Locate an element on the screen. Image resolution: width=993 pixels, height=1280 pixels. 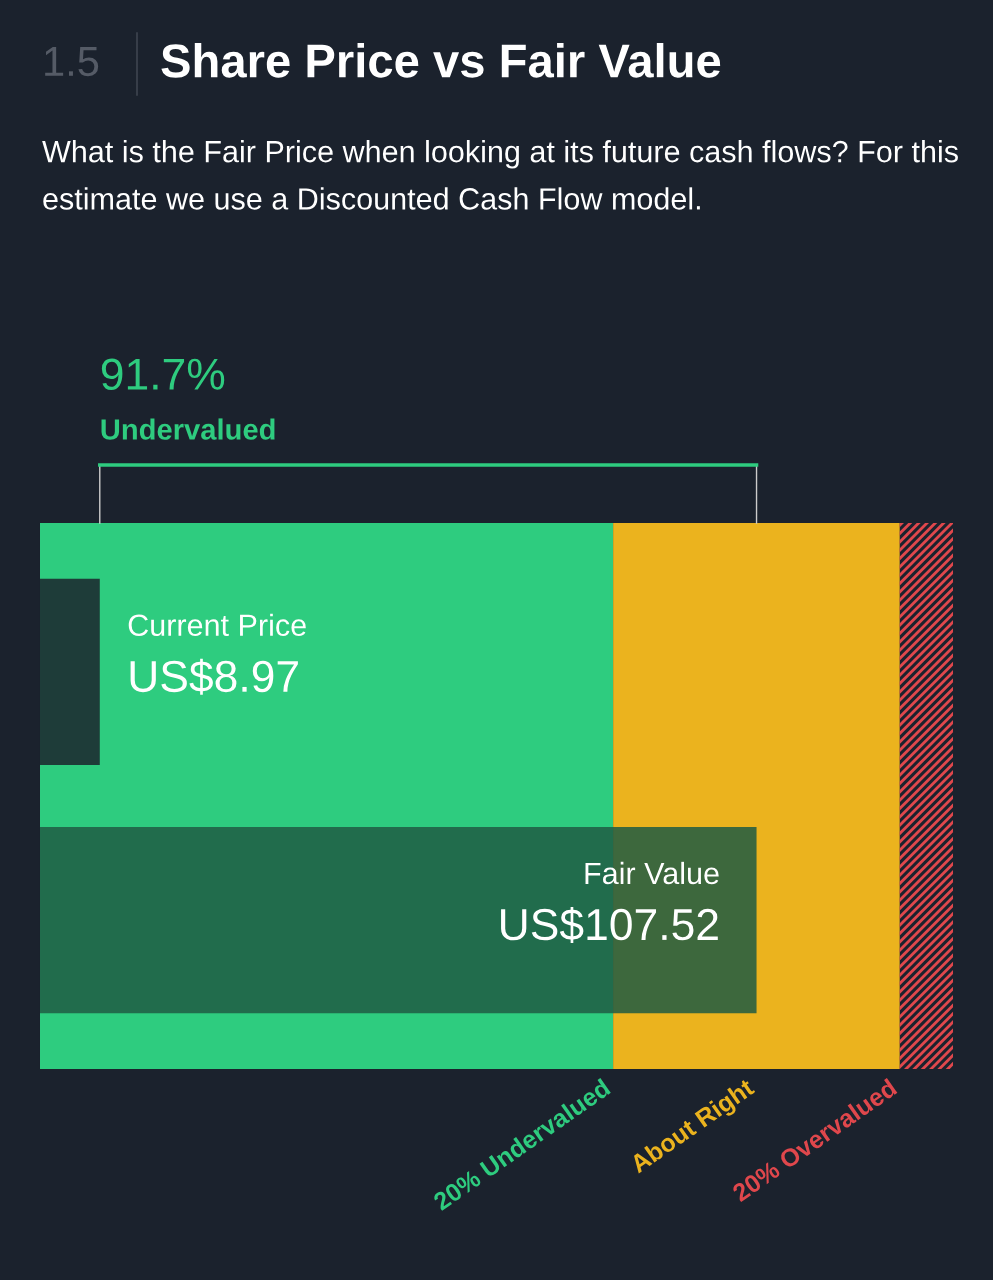
text: 1.5 is located at coordinates (72, 62).